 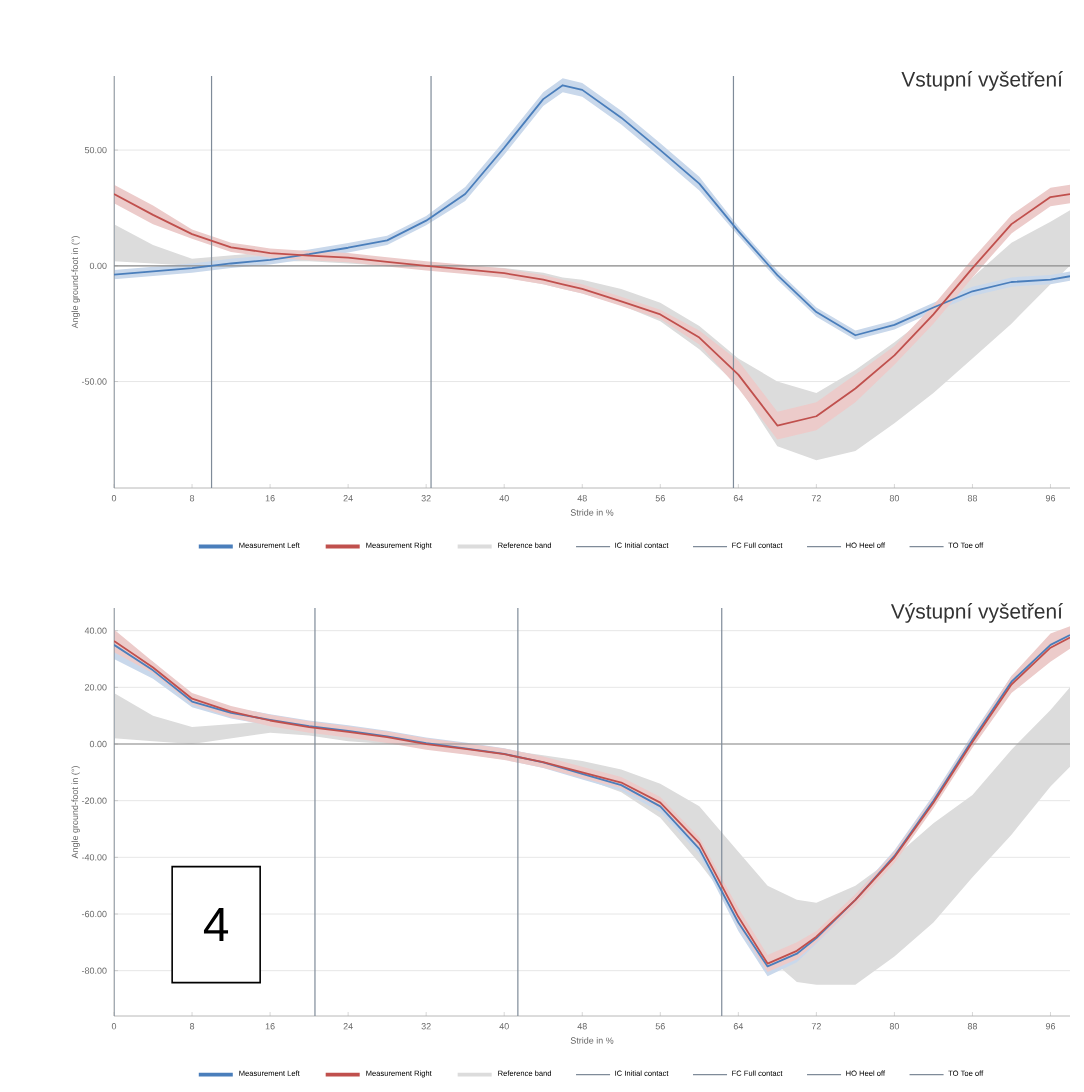 I want to click on chart-title: Vstupní vyšetření, so click(x=982, y=81).